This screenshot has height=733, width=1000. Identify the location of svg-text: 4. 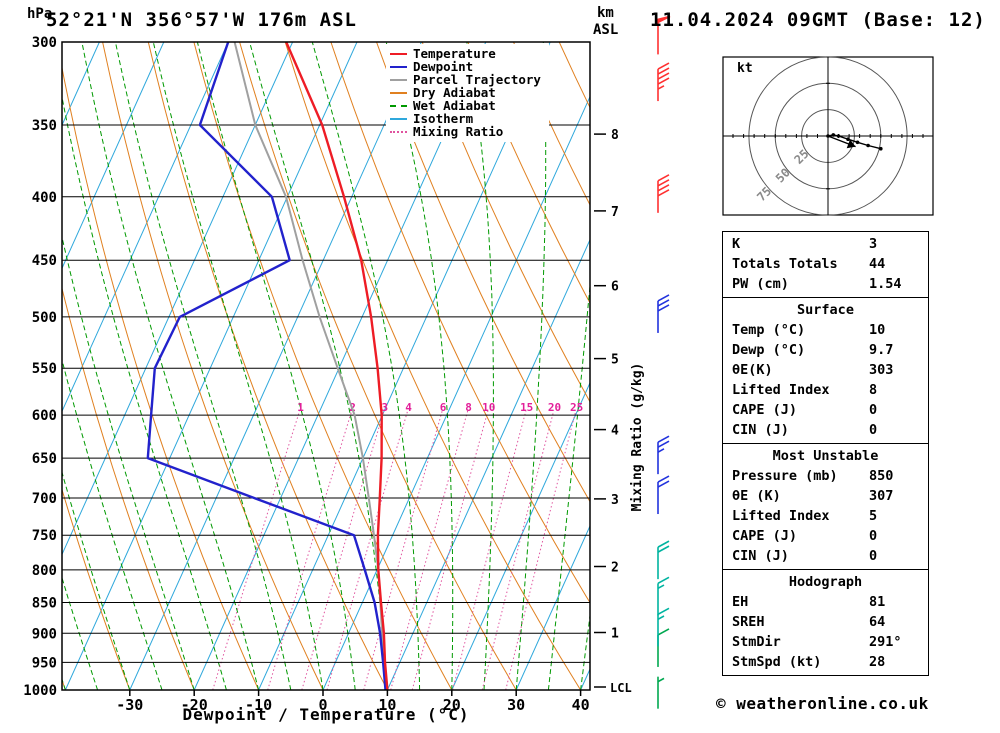
(615, 431).